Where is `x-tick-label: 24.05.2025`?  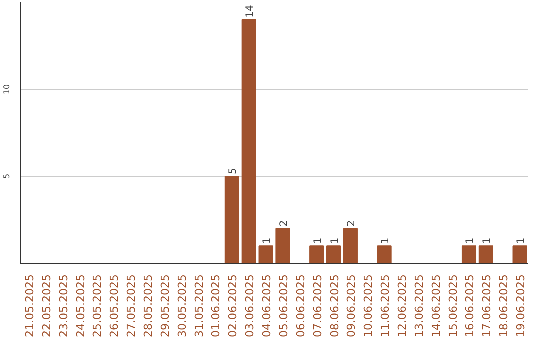 x-tick-label: 24.05.2025 is located at coordinates (81, 306).